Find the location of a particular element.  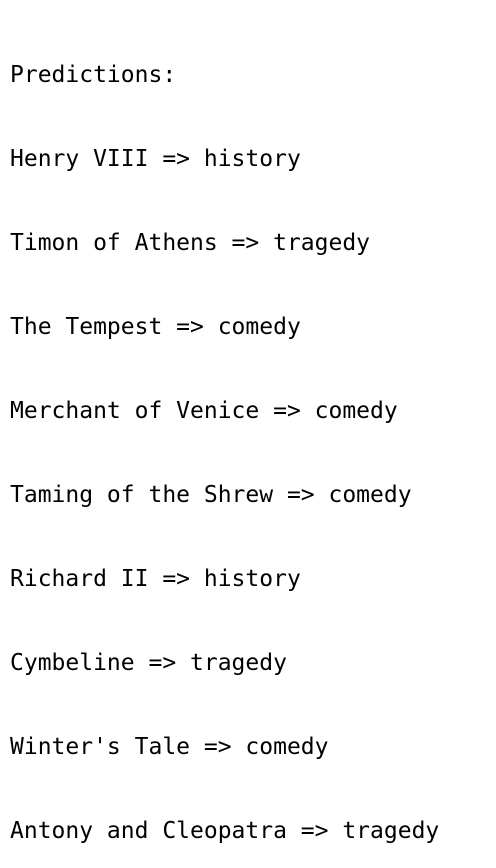

prediction-line: Taming of the Shrew => comedy is located at coordinates (211, 495).